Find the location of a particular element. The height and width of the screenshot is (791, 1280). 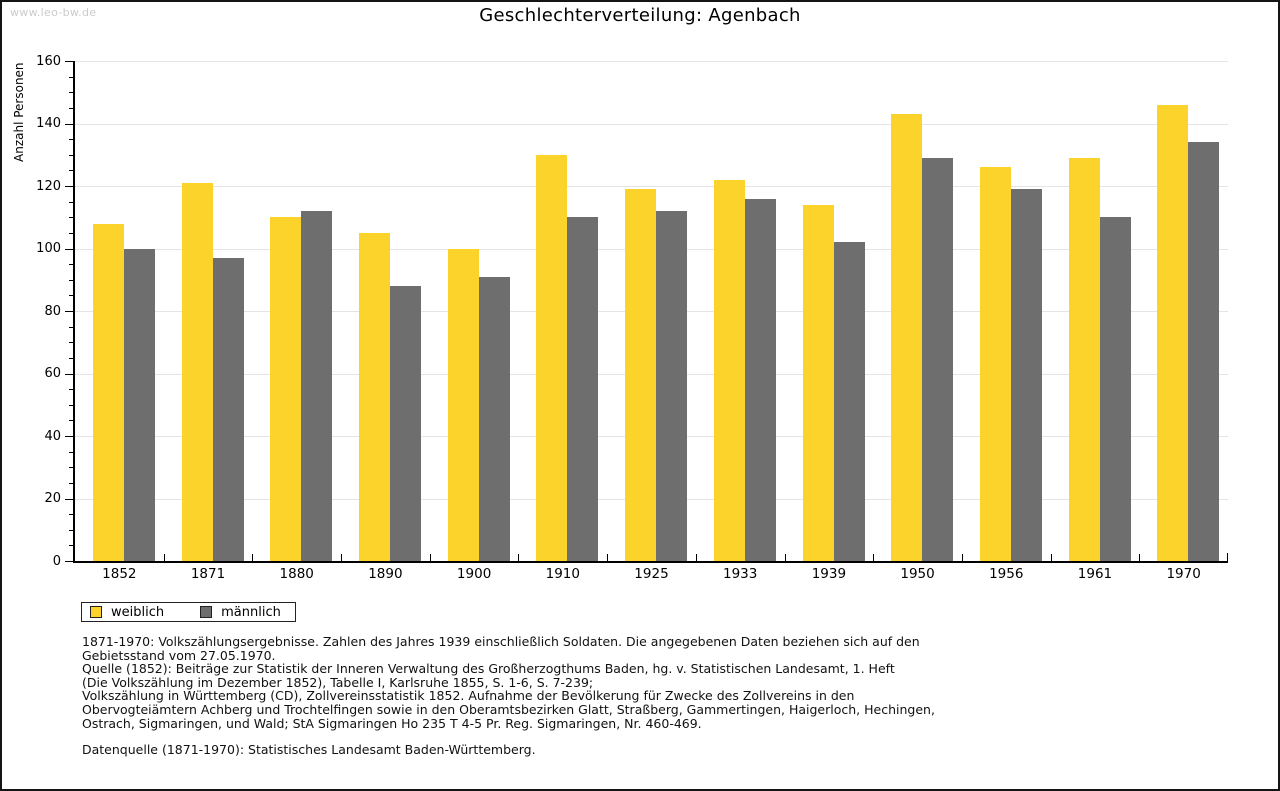

y-tick-label-100: 100 is located at coordinates (48, 248).